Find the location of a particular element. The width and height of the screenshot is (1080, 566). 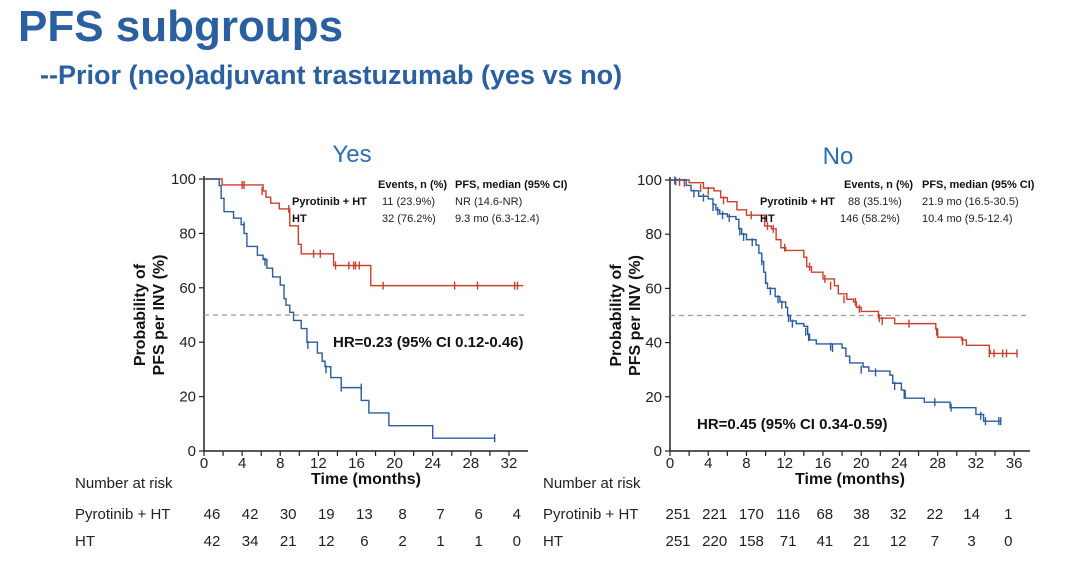

hazard-ratio-annotation: HR=0.23 (95% CI 0.12-0.46) is located at coordinates (428, 342).